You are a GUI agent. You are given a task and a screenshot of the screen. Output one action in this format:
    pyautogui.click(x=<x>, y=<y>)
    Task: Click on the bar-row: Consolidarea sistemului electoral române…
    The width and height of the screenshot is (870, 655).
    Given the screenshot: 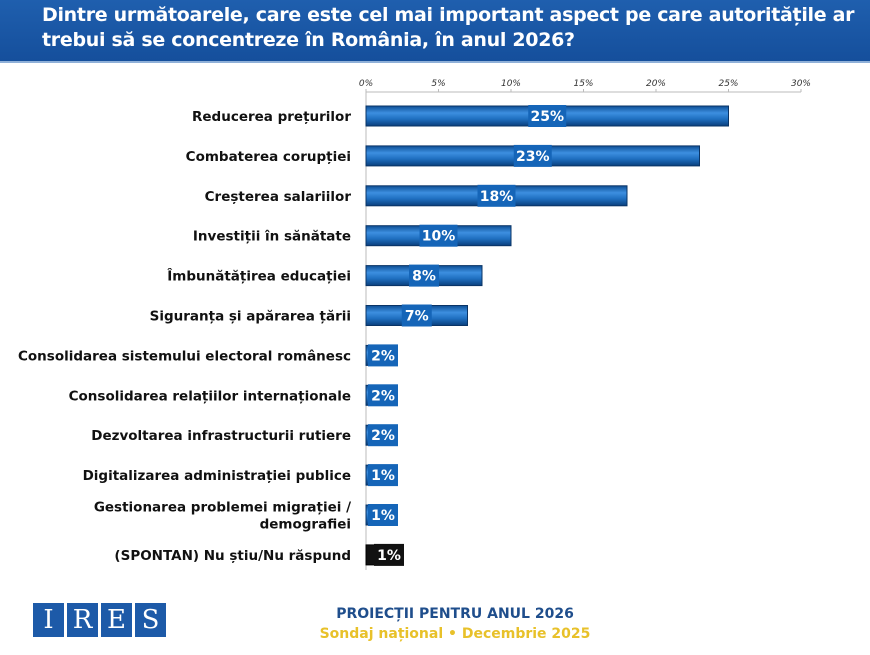 What is the action you would take?
    pyautogui.click(x=208, y=355)
    